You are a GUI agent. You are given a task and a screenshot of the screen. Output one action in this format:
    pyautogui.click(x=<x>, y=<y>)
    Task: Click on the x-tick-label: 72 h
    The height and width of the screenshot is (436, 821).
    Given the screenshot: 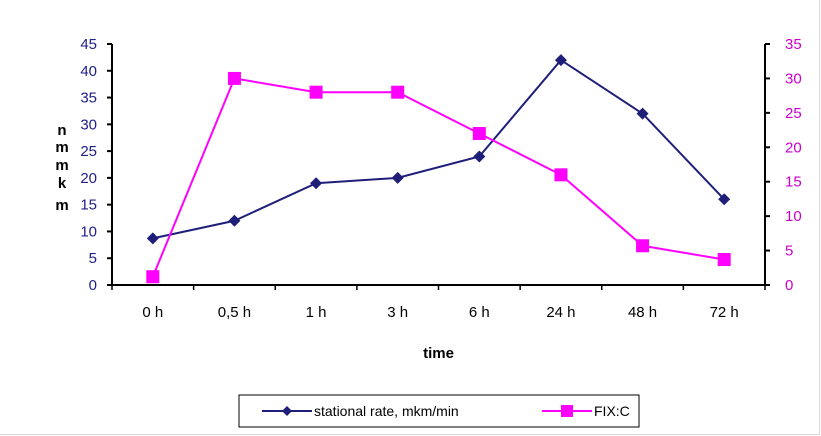 What is the action you would take?
    pyautogui.click(x=724, y=312)
    